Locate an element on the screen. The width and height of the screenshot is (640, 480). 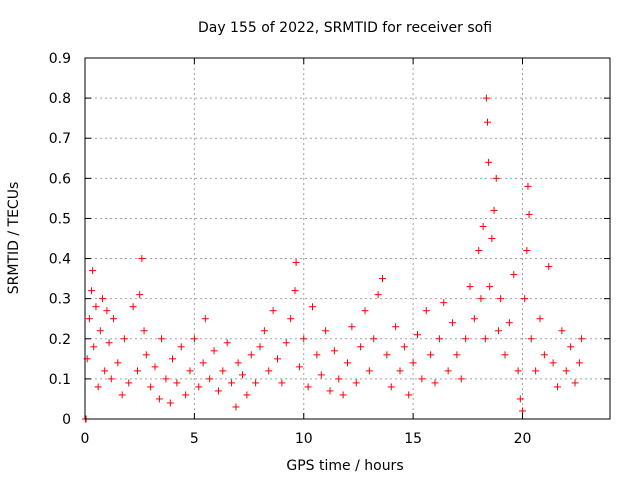
y-tick-label: 0.7 is located at coordinates (60, 139).